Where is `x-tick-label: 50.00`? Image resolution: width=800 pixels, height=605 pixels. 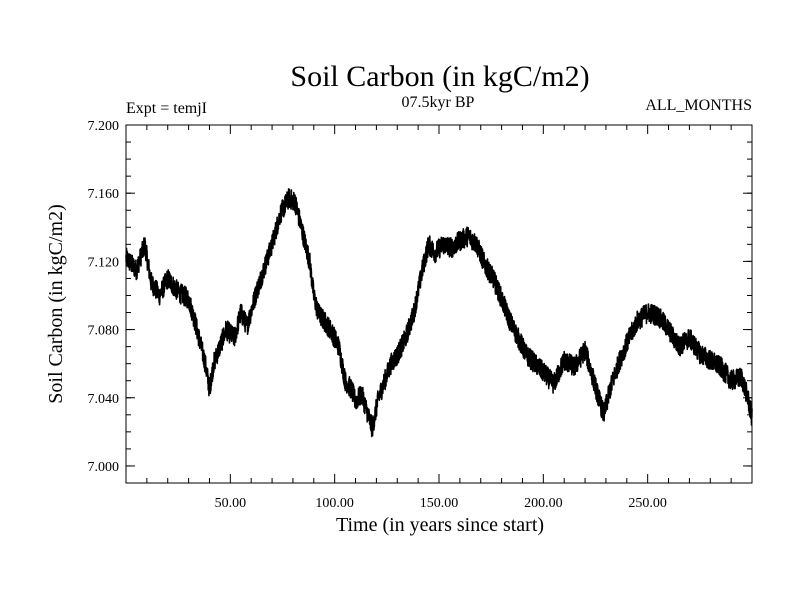
x-tick-label: 50.00 is located at coordinates (231, 503).